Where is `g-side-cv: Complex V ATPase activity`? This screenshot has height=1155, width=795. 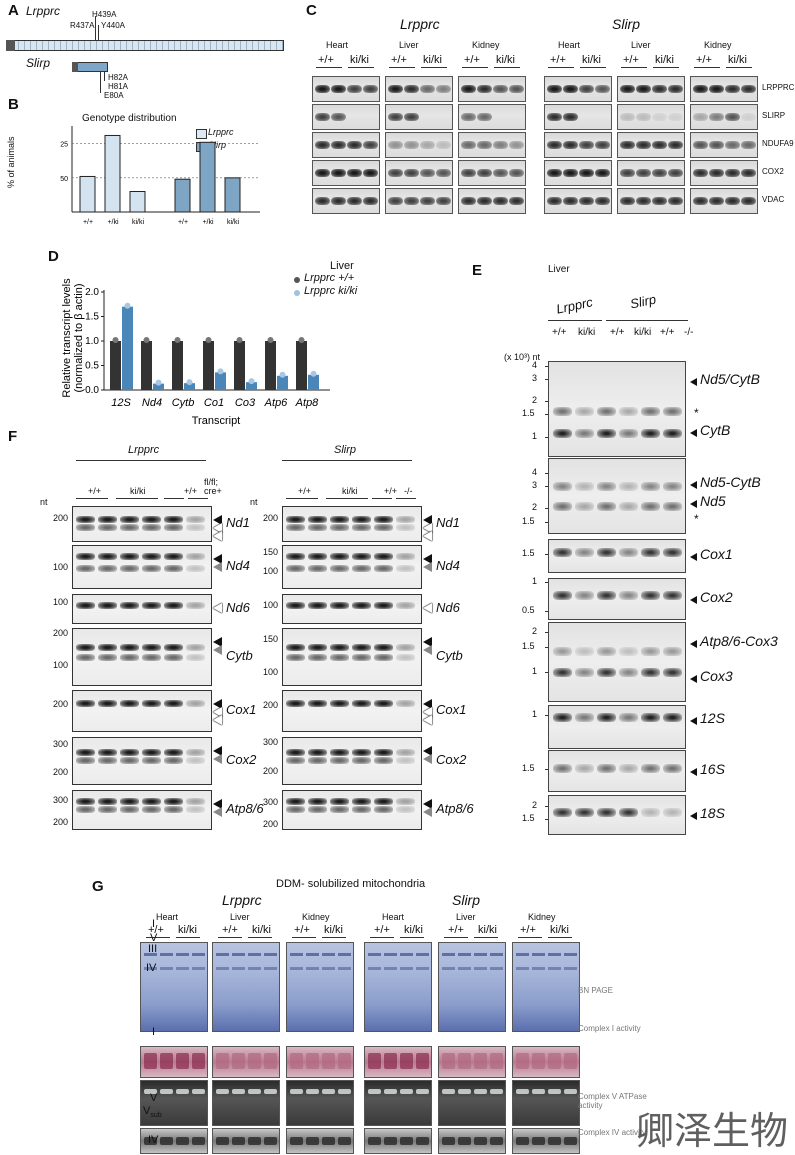 g-side-cv: Complex V ATPase activity is located at coordinates (612, 1101).